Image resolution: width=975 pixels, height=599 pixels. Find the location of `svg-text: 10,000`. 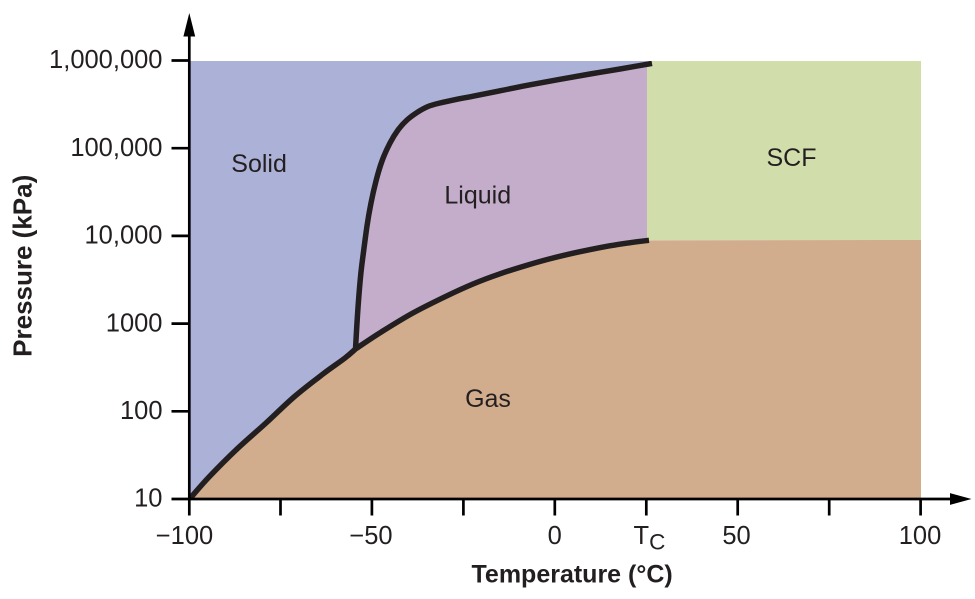

svg-text: 10,000 is located at coordinates (124, 236).